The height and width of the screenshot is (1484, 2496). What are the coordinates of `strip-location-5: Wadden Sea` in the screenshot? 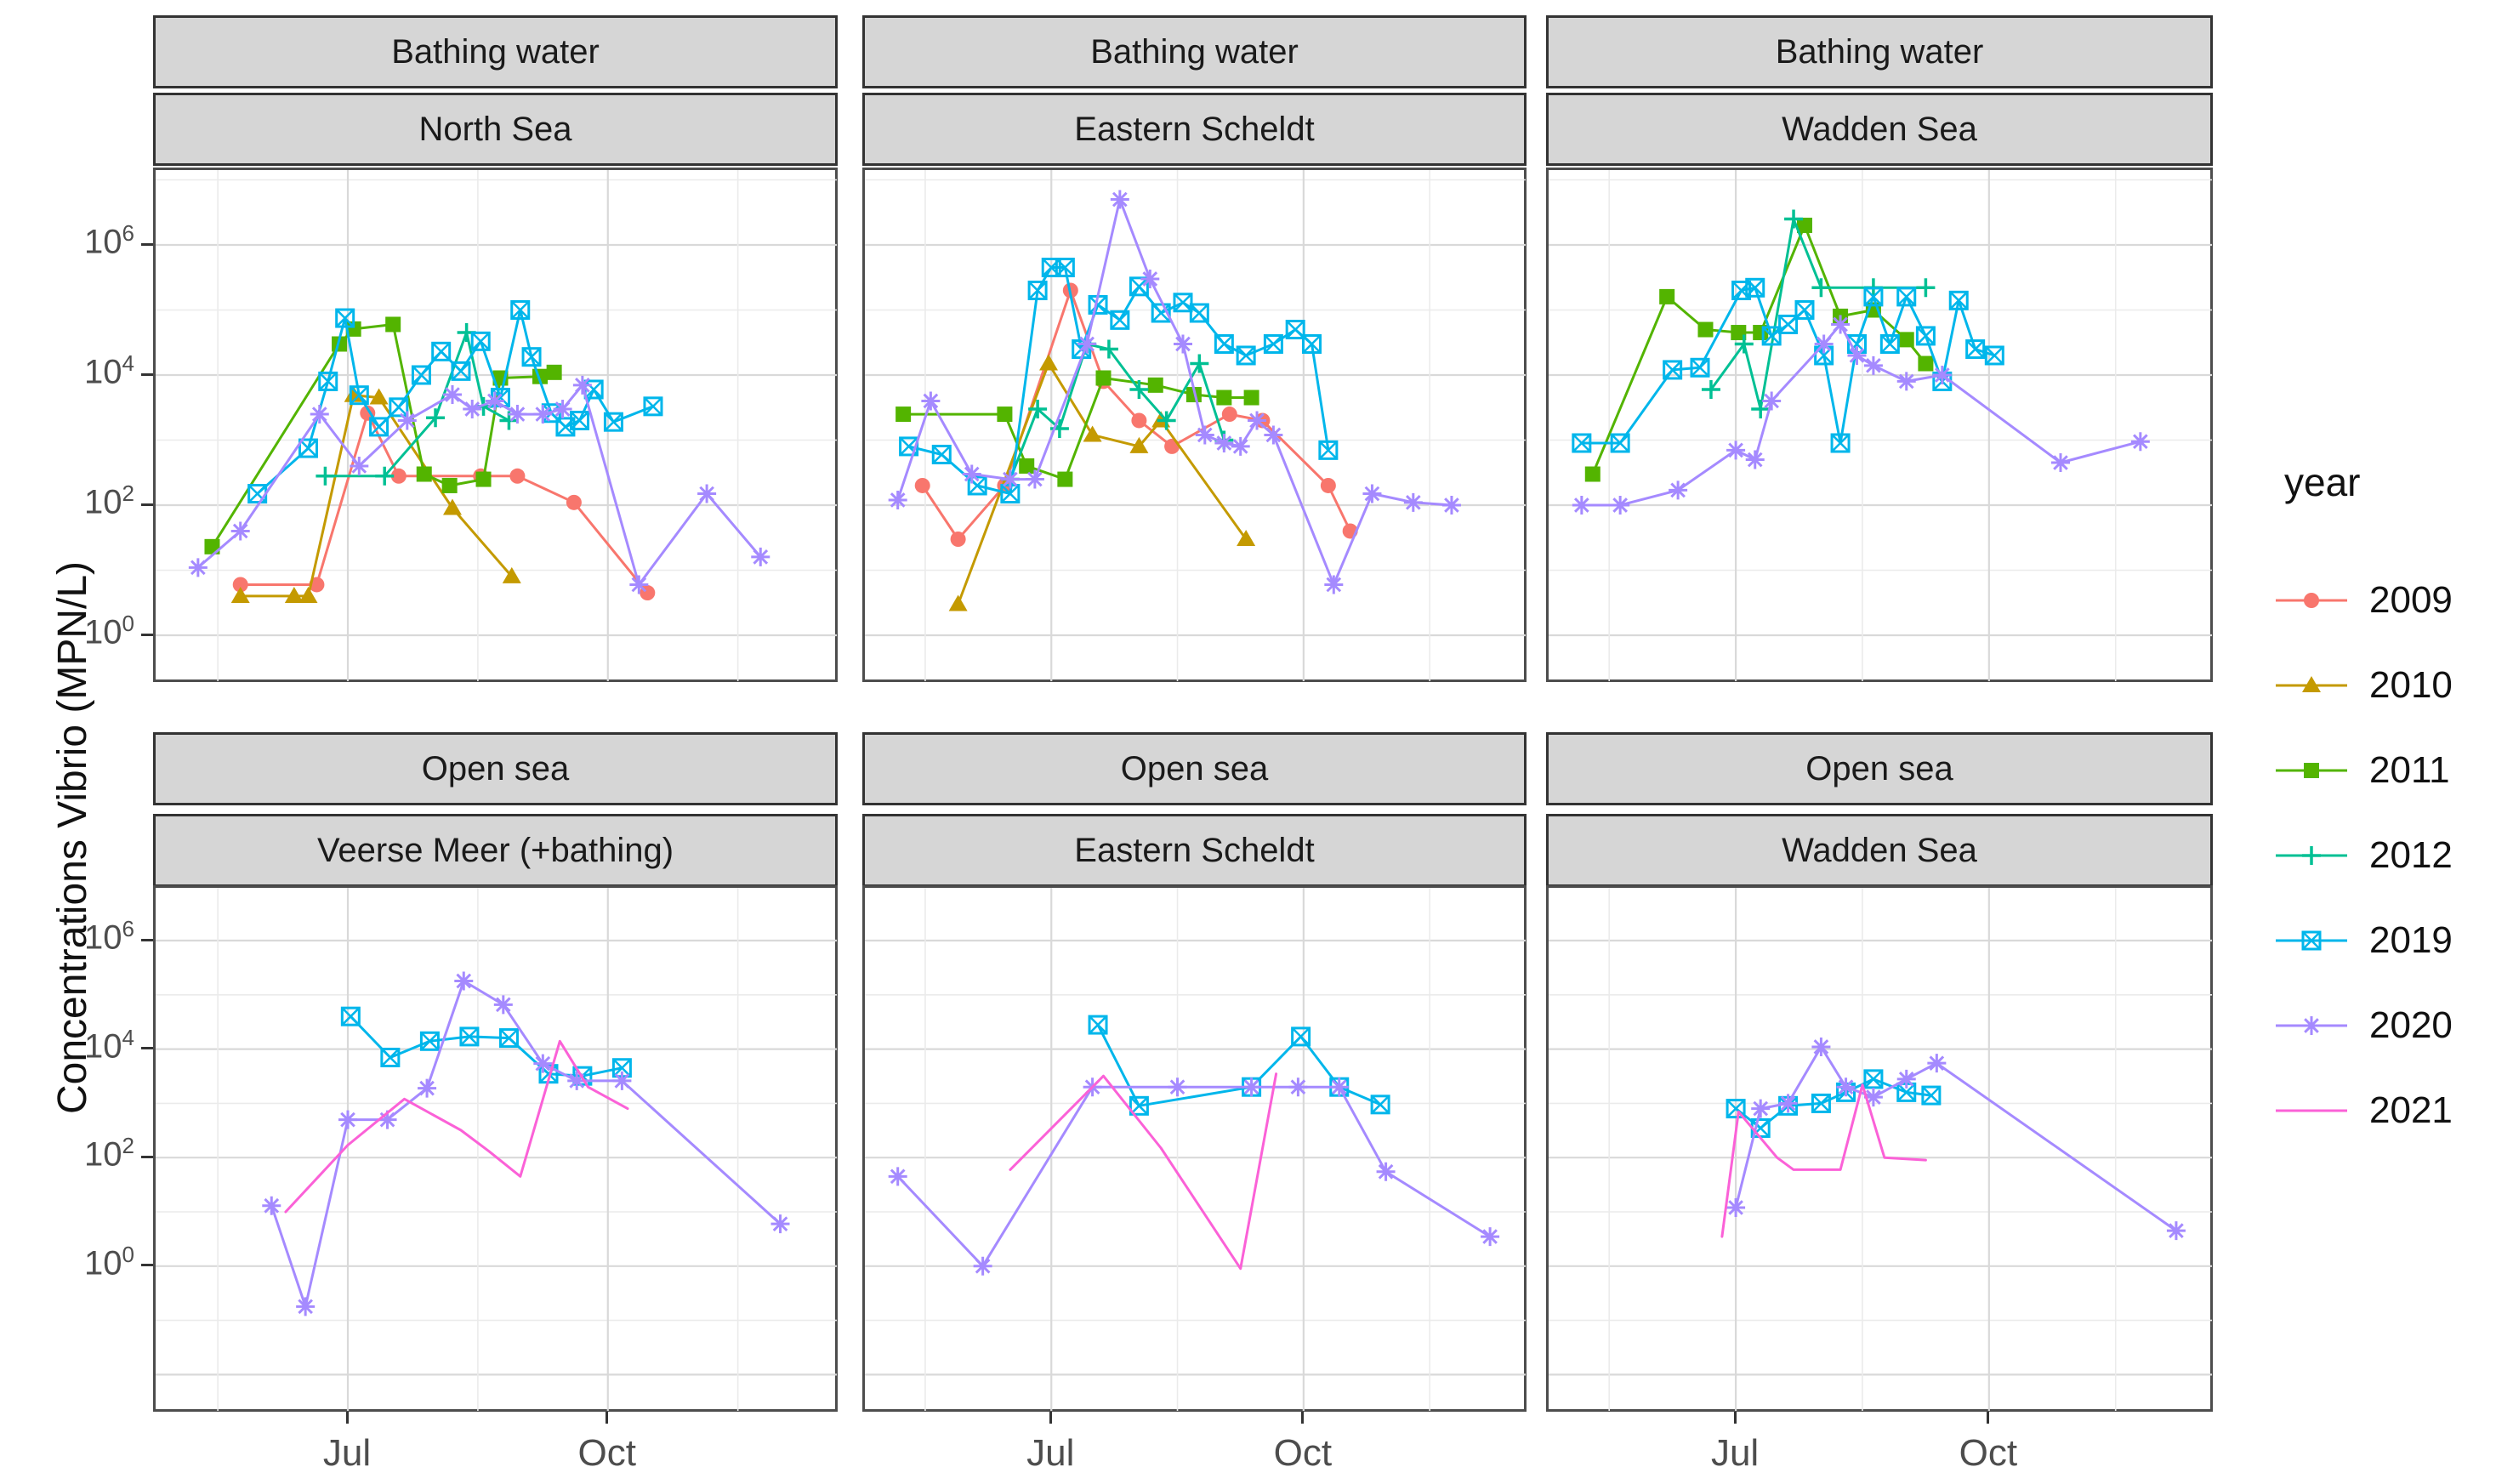 It's located at (1879, 850).